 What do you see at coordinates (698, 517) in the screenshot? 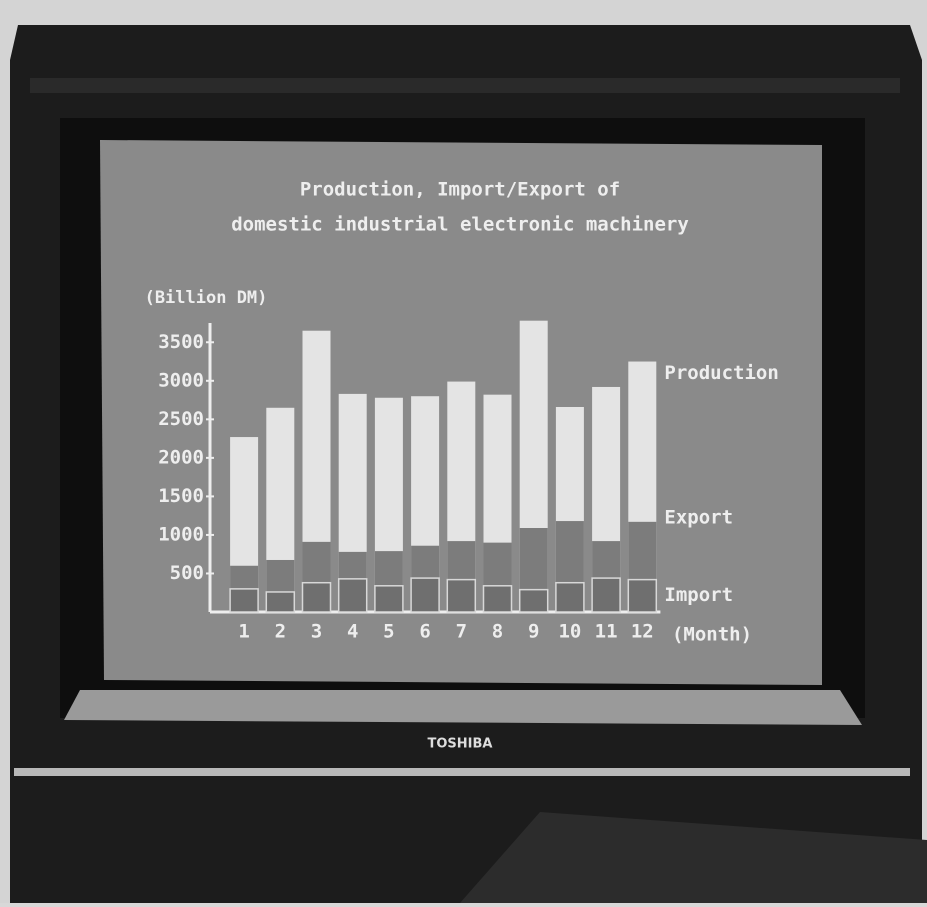
I see `series-label: Export` at bounding box center [698, 517].